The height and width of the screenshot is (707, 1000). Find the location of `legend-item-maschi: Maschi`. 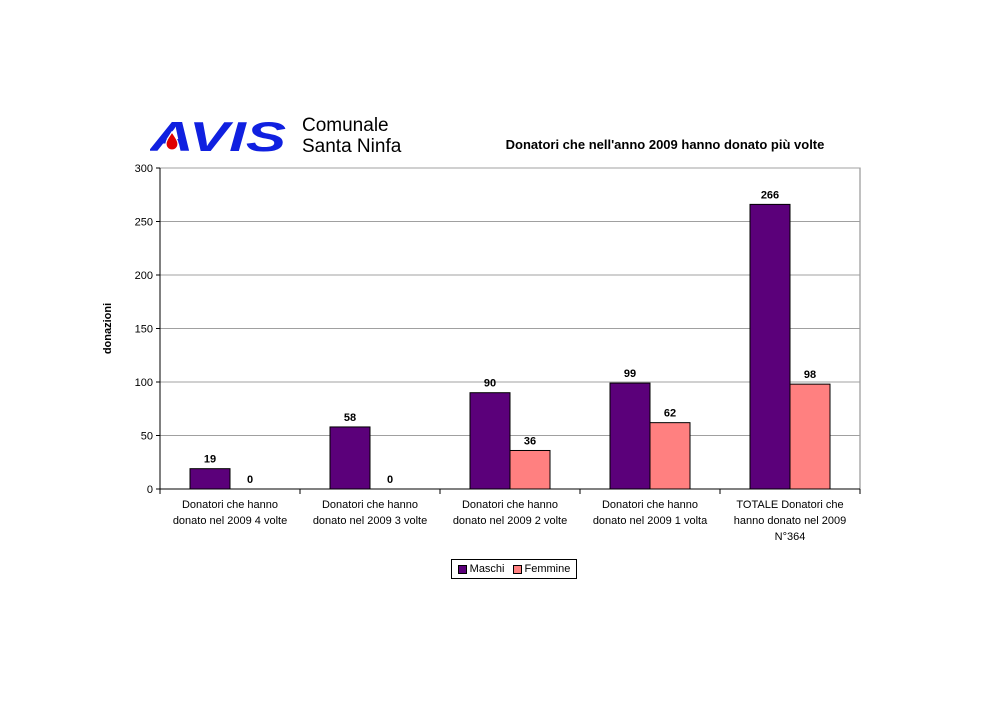

legend-item-maschi: Maschi is located at coordinates (481, 569).